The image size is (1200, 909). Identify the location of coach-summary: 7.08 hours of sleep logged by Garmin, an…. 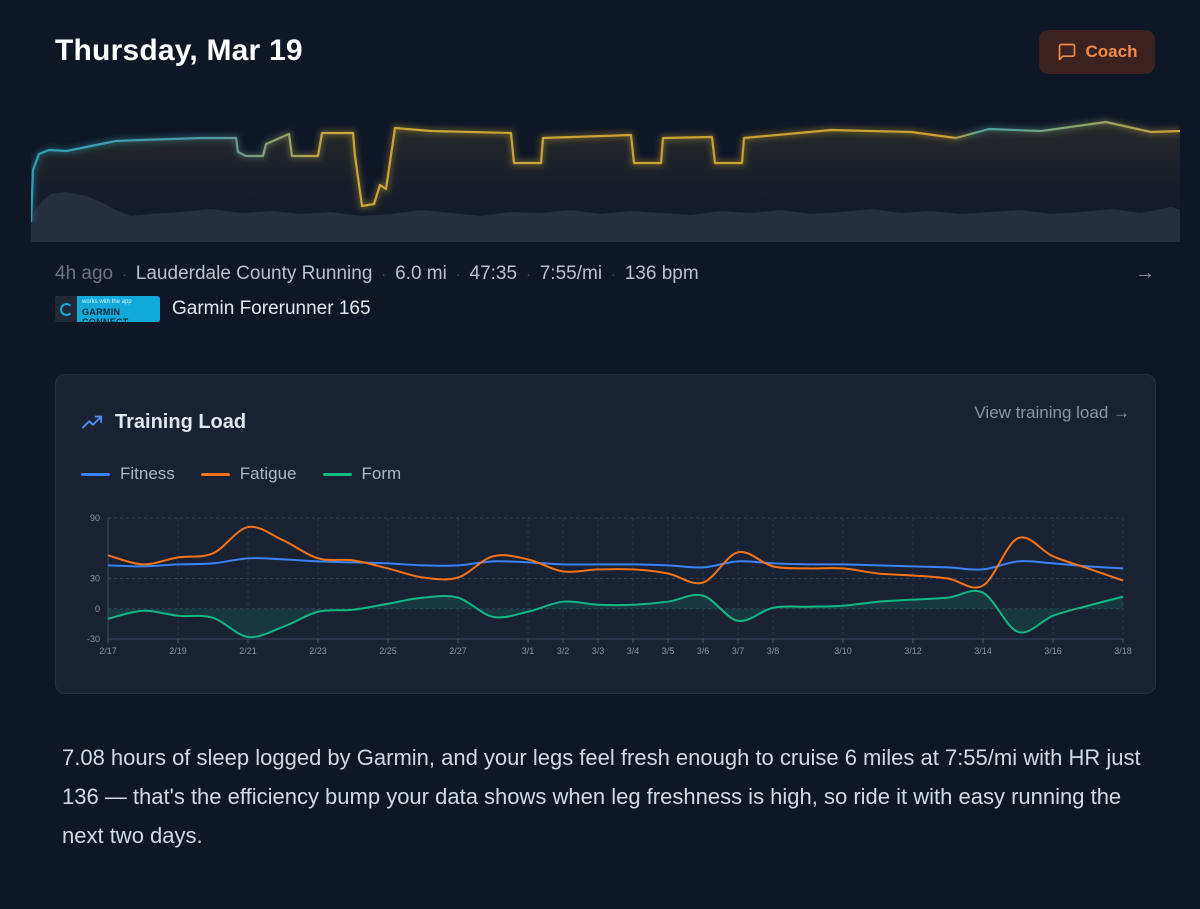
(601, 796).